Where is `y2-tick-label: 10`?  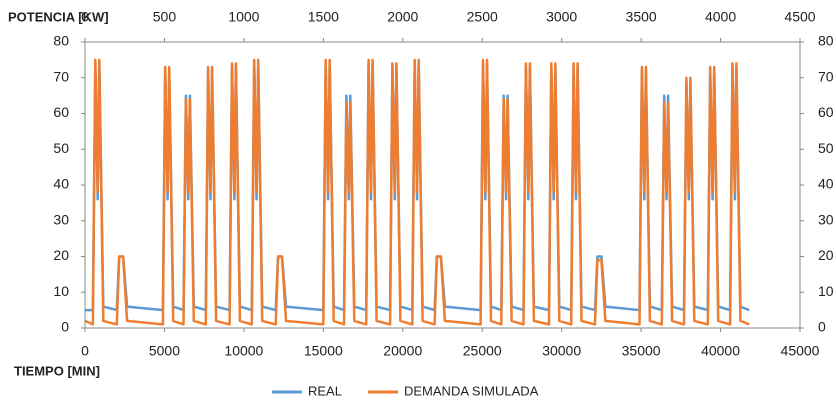
y2-tick-label: 10 is located at coordinates (826, 291).